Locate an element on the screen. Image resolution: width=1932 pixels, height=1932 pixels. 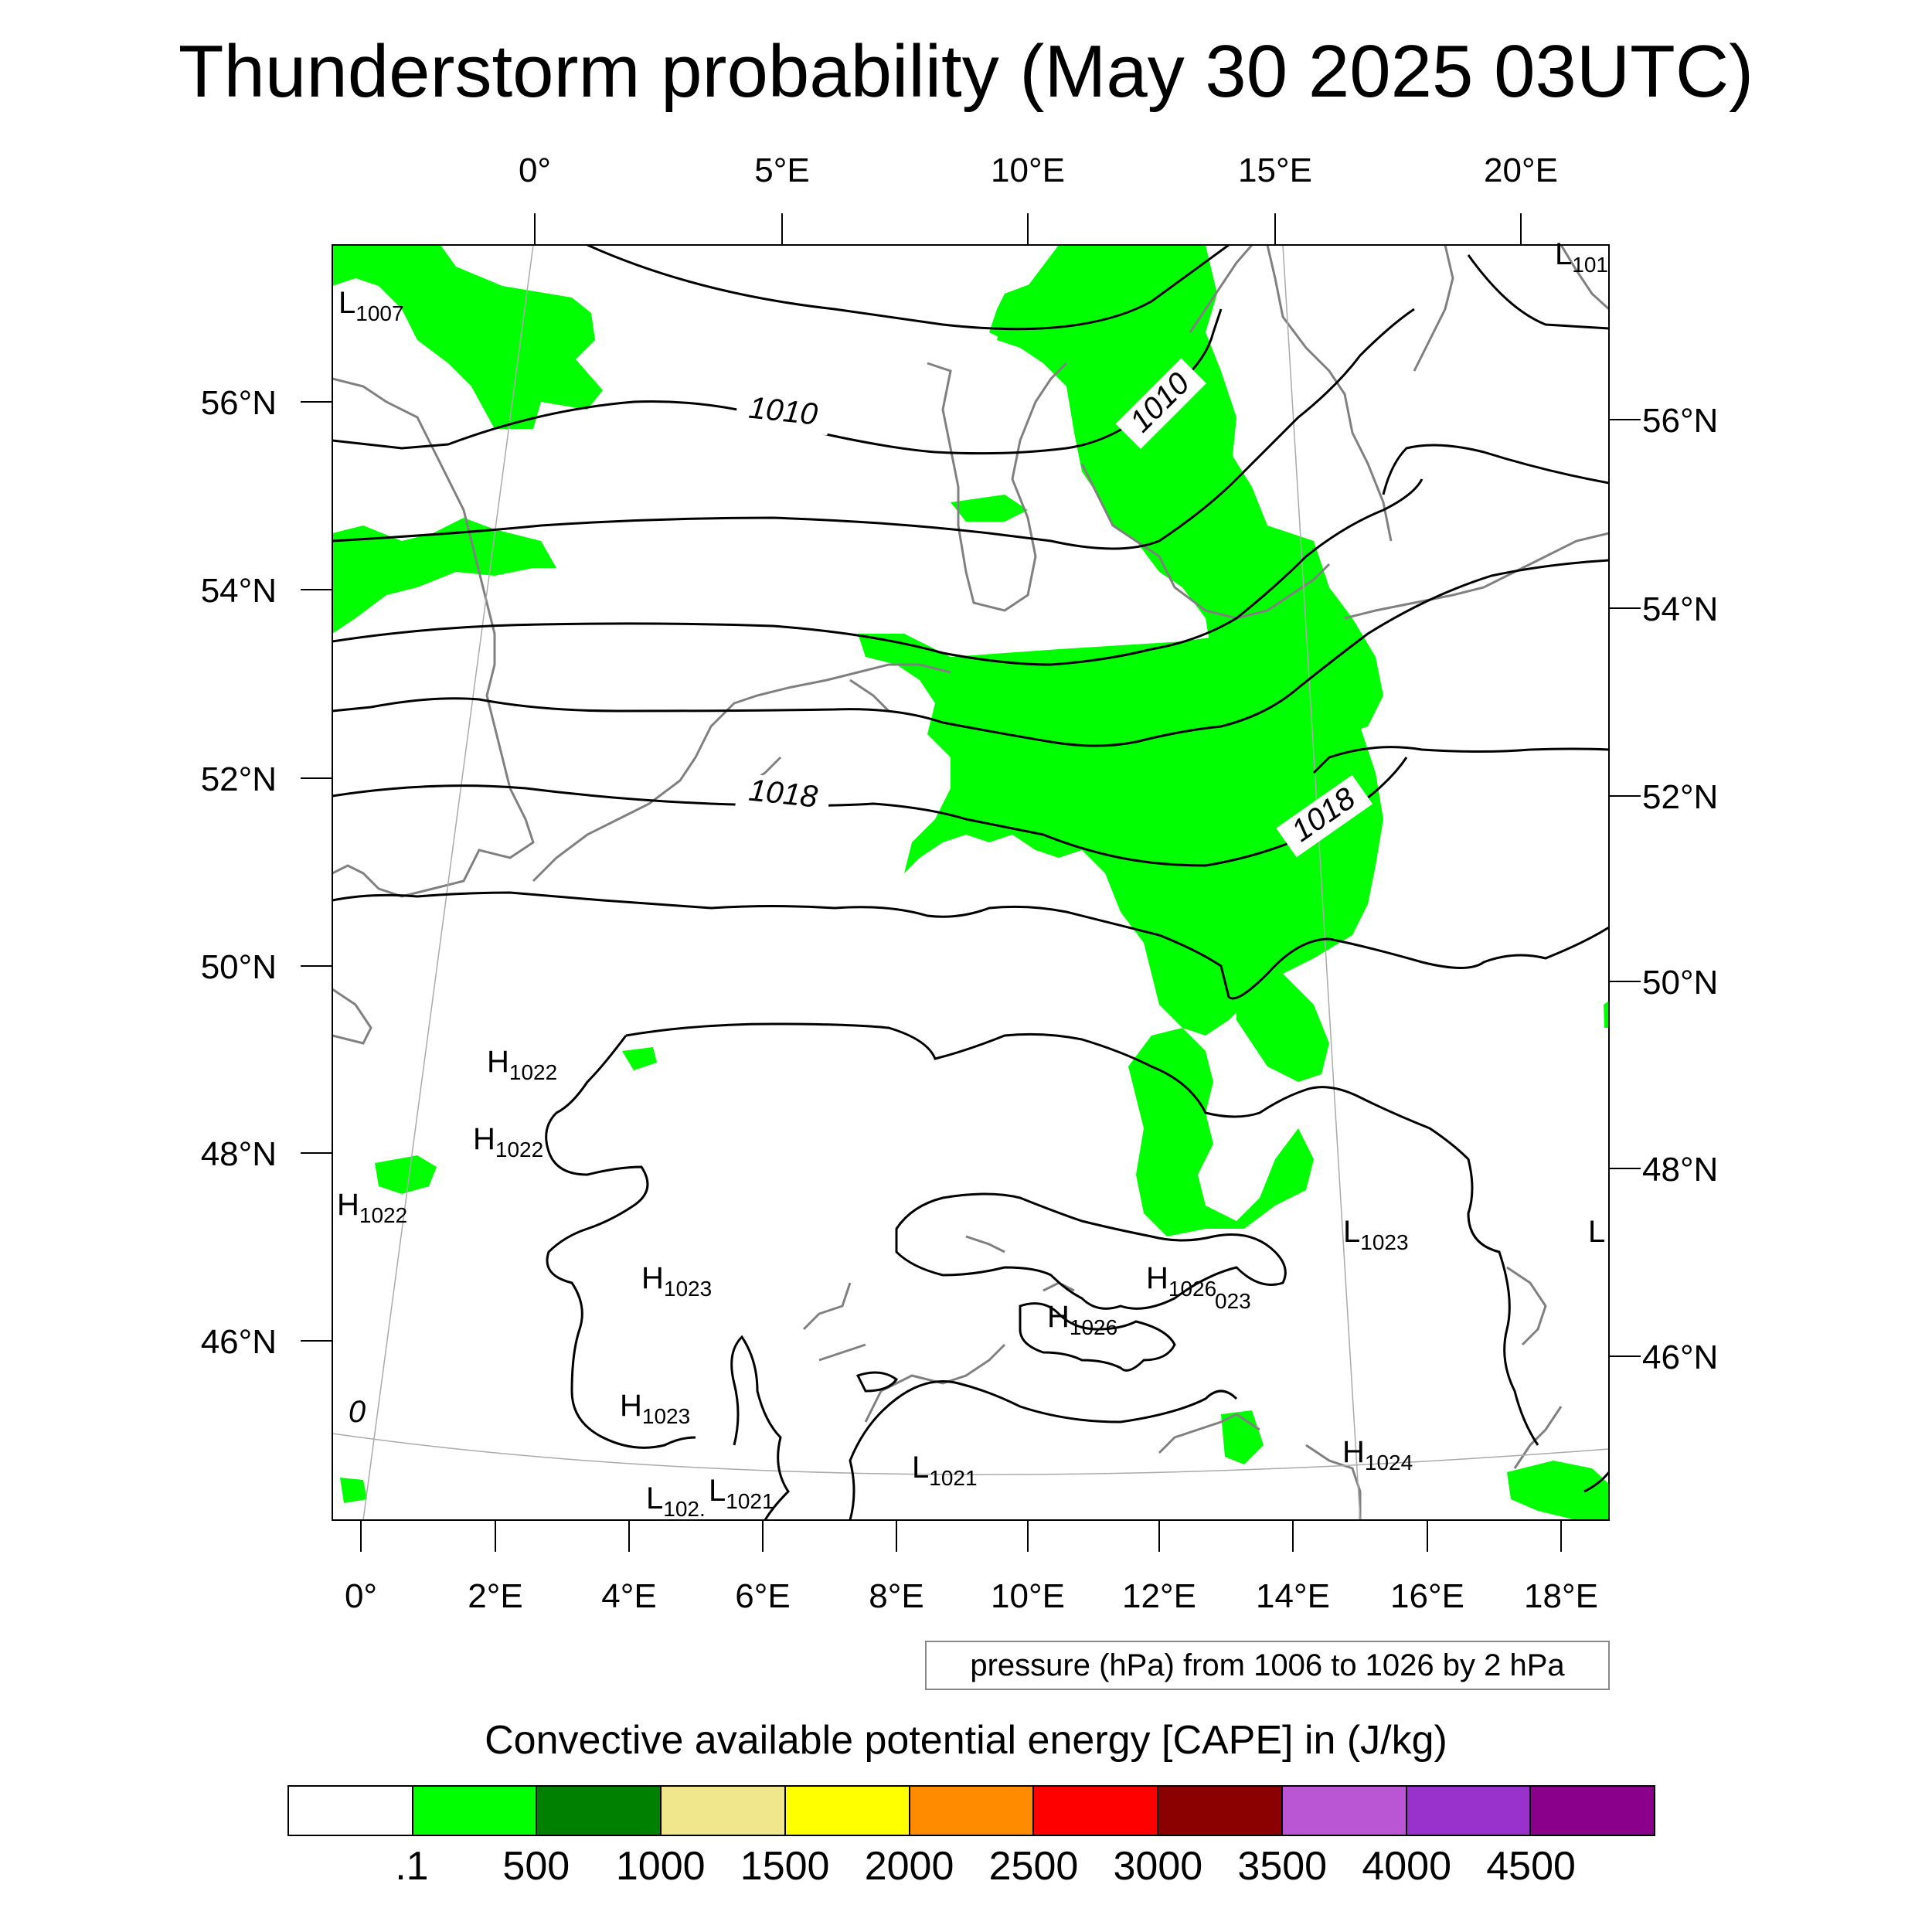
lon-label-bottom: 8°E is located at coordinates (896, 1596).